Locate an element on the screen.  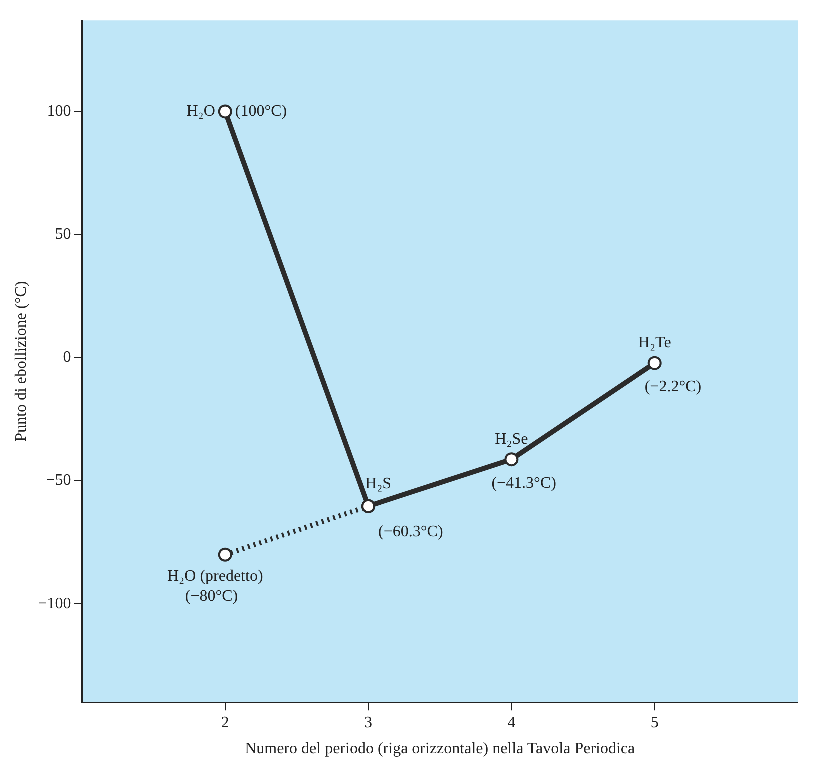
y-tick-label: −100 is located at coordinates (55, 603).